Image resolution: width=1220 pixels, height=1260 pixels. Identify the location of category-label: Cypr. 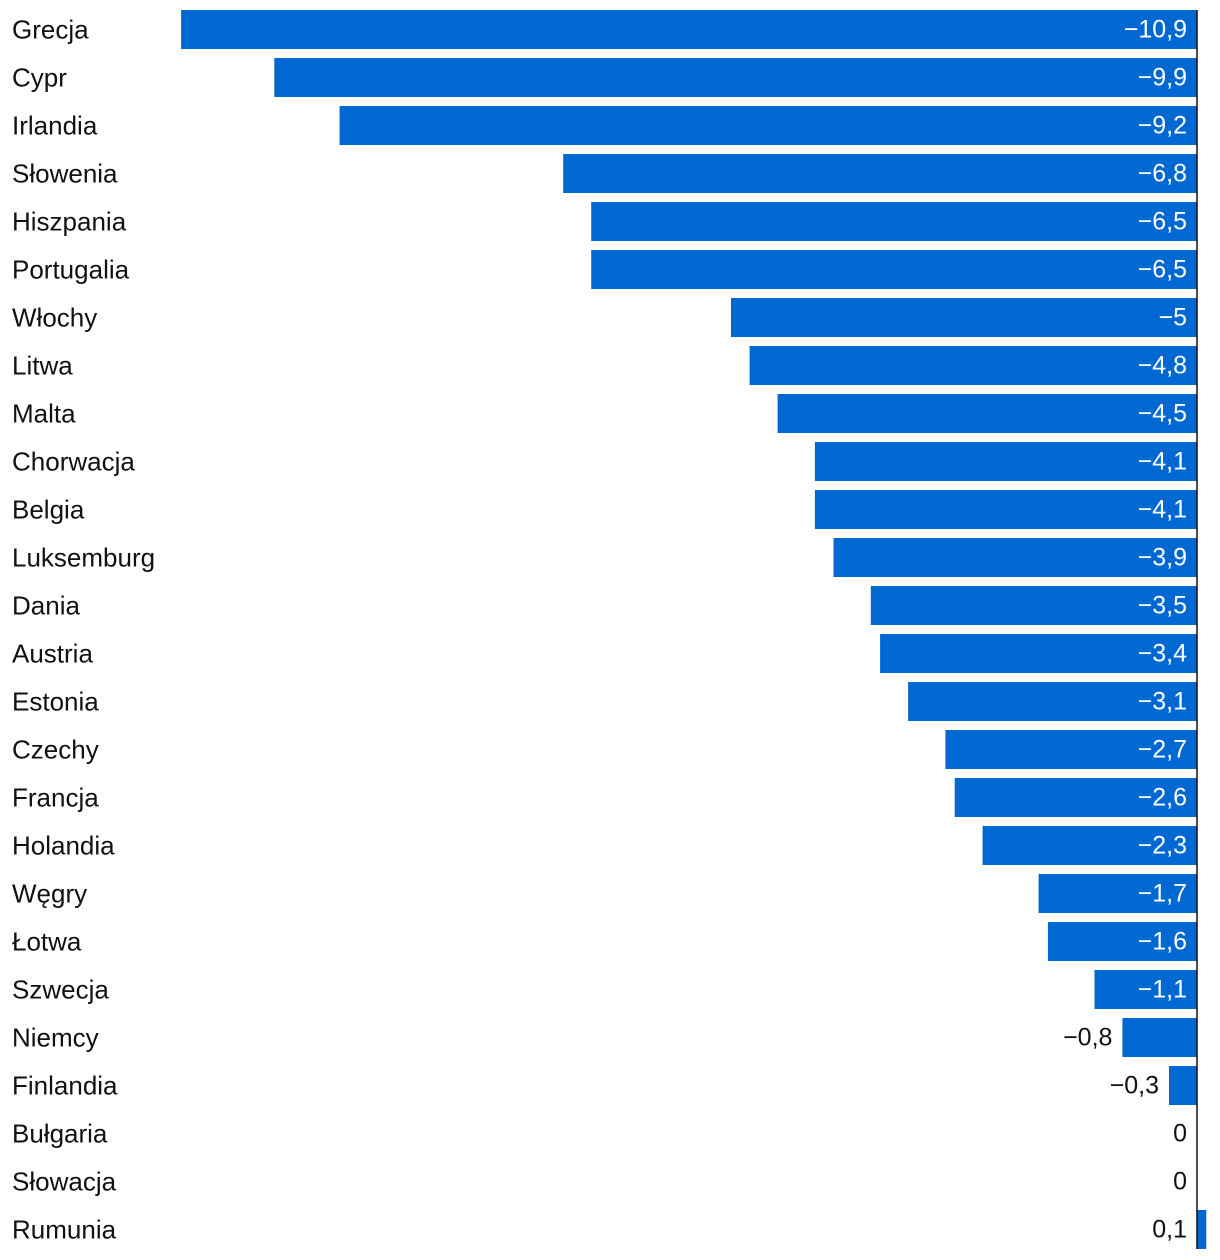
(39, 78).